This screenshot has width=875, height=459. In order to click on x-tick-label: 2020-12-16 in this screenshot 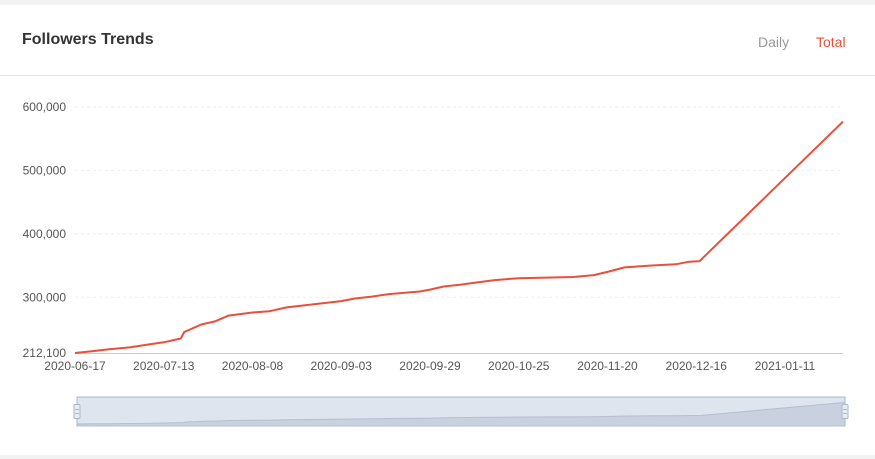, I will do `click(697, 366)`.